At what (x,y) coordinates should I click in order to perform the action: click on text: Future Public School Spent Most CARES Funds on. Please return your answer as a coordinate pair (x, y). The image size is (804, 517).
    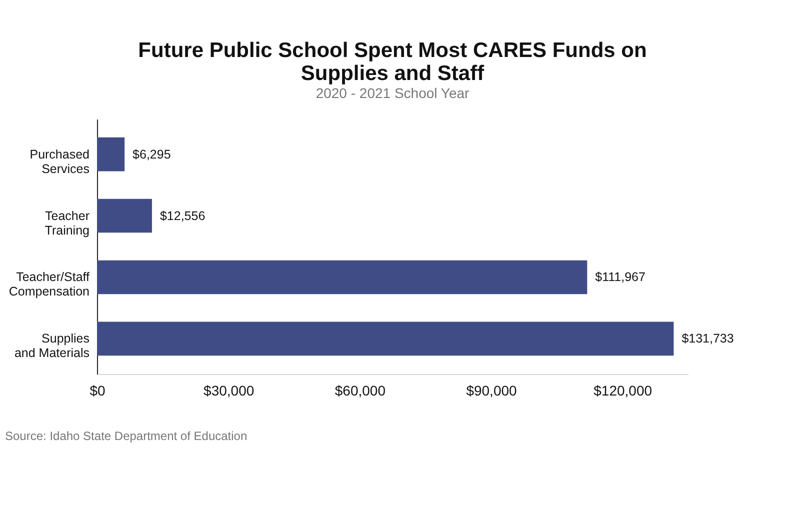
    Looking at the image, I should click on (392, 50).